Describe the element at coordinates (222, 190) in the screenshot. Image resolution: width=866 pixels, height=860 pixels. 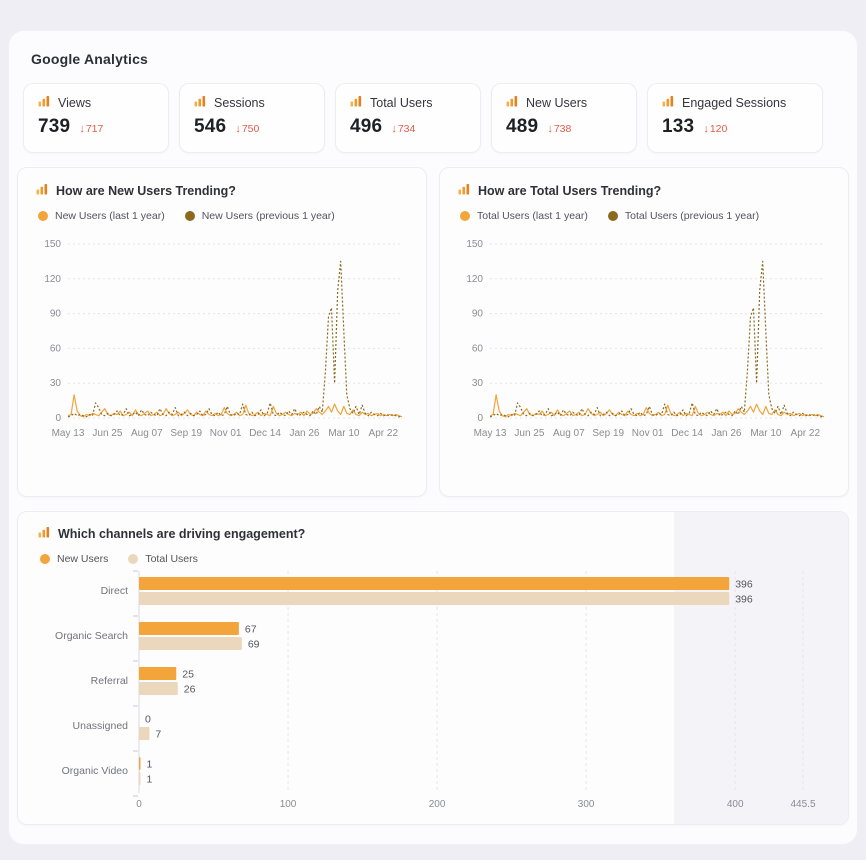
I see `chart-title: How are New Users Trending?` at that location.